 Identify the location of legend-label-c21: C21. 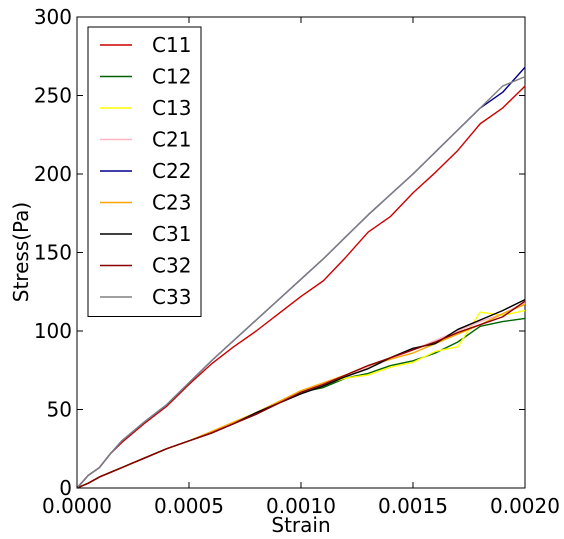
(171, 140).